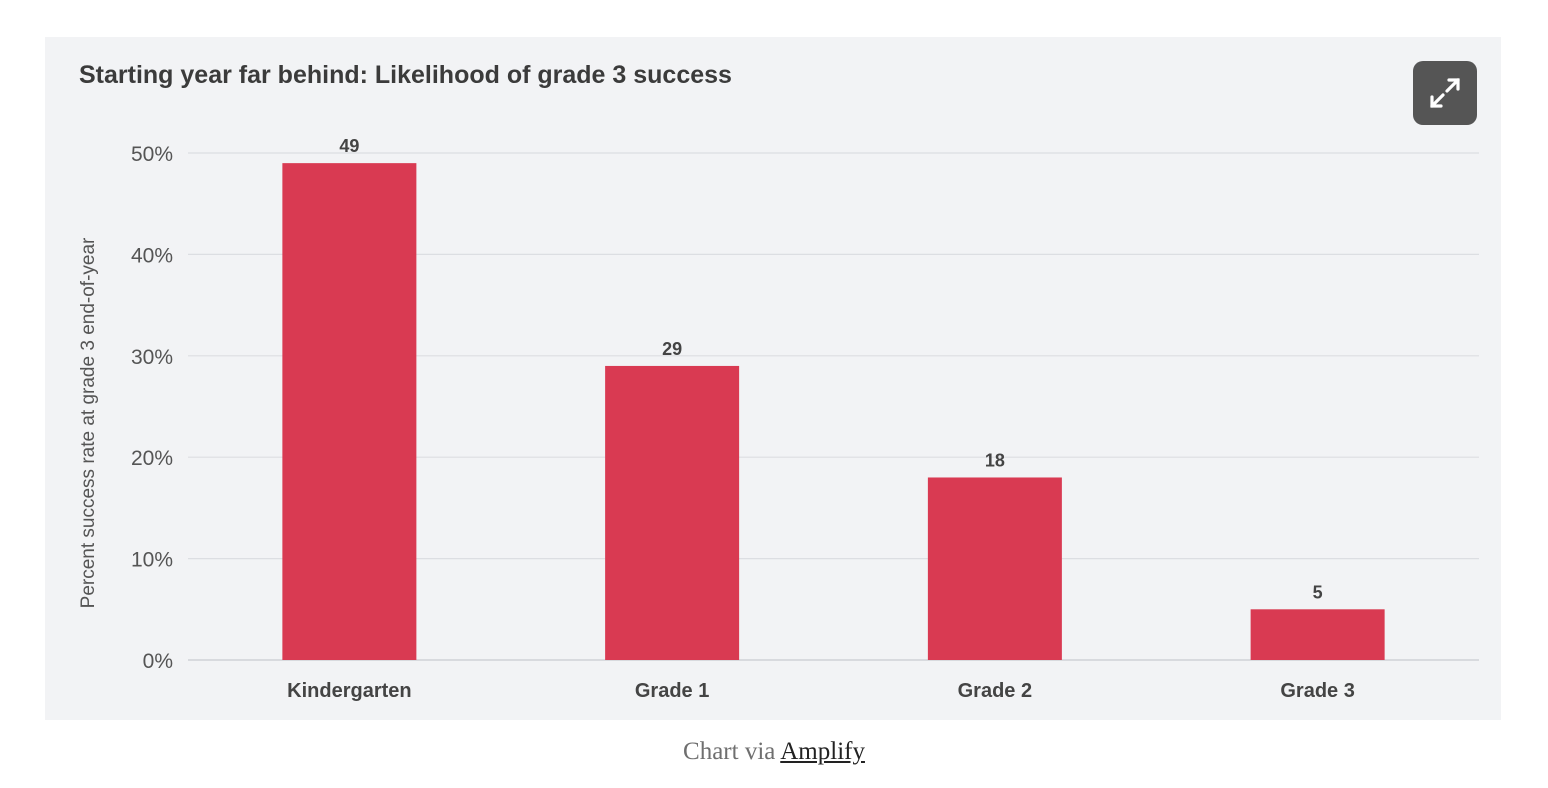 The image size is (1548, 788). What do you see at coordinates (152, 154) in the screenshot?
I see `y-tick-label: 50%` at bounding box center [152, 154].